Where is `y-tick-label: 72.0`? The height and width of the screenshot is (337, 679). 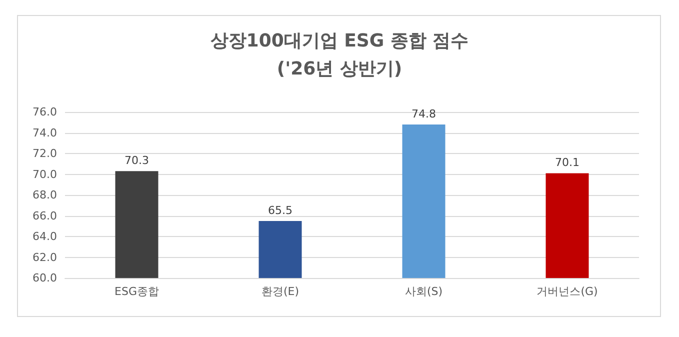
y-tick-label: 72.0 is located at coordinates (44, 153).